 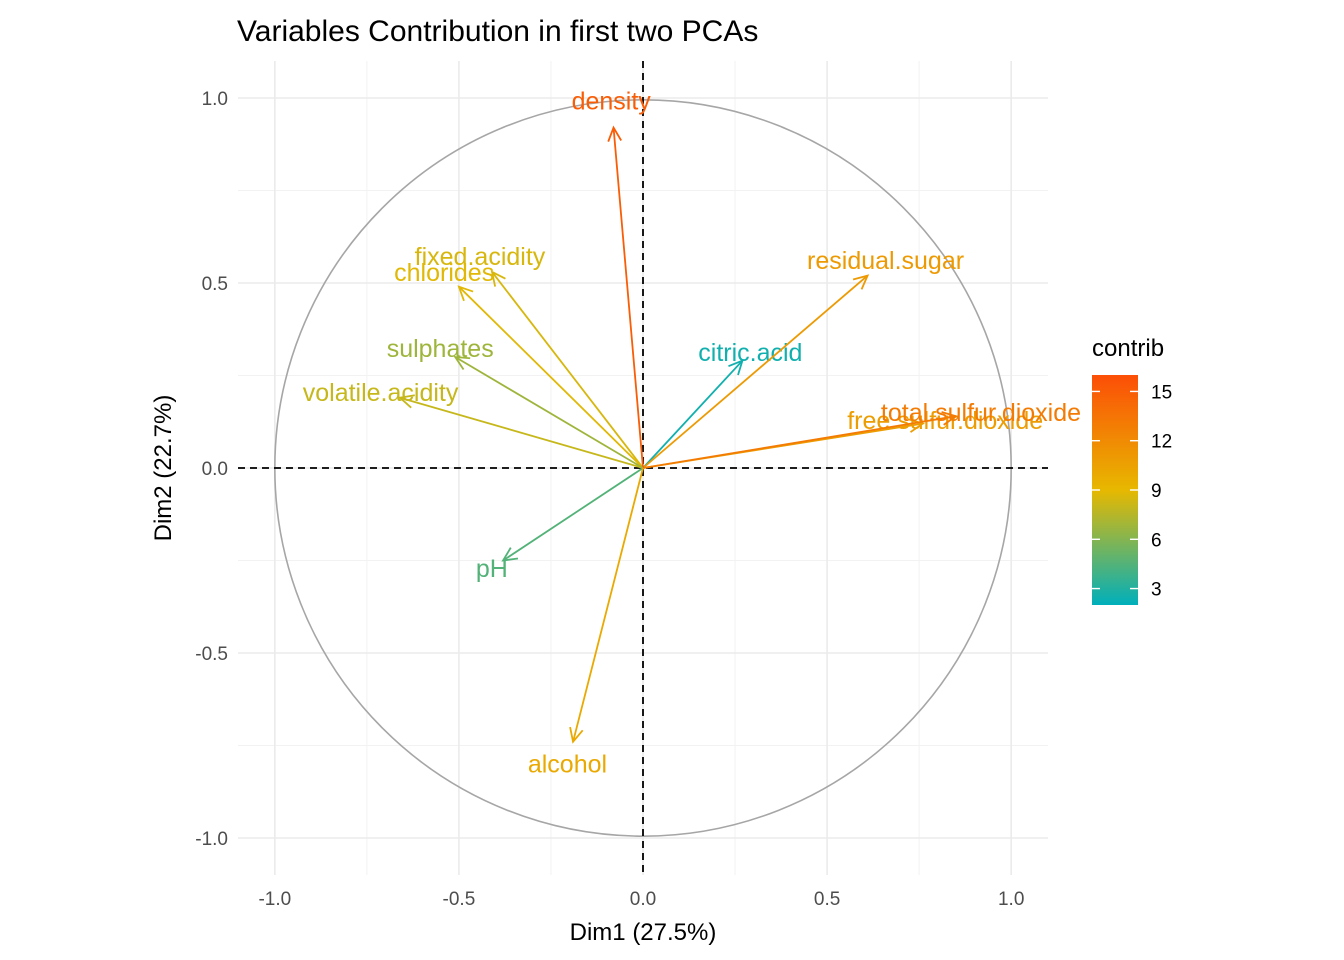 What do you see at coordinates (576, 735) in the screenshot?
I see `arrow-head-alcohol` at bounding box center [576, 735].